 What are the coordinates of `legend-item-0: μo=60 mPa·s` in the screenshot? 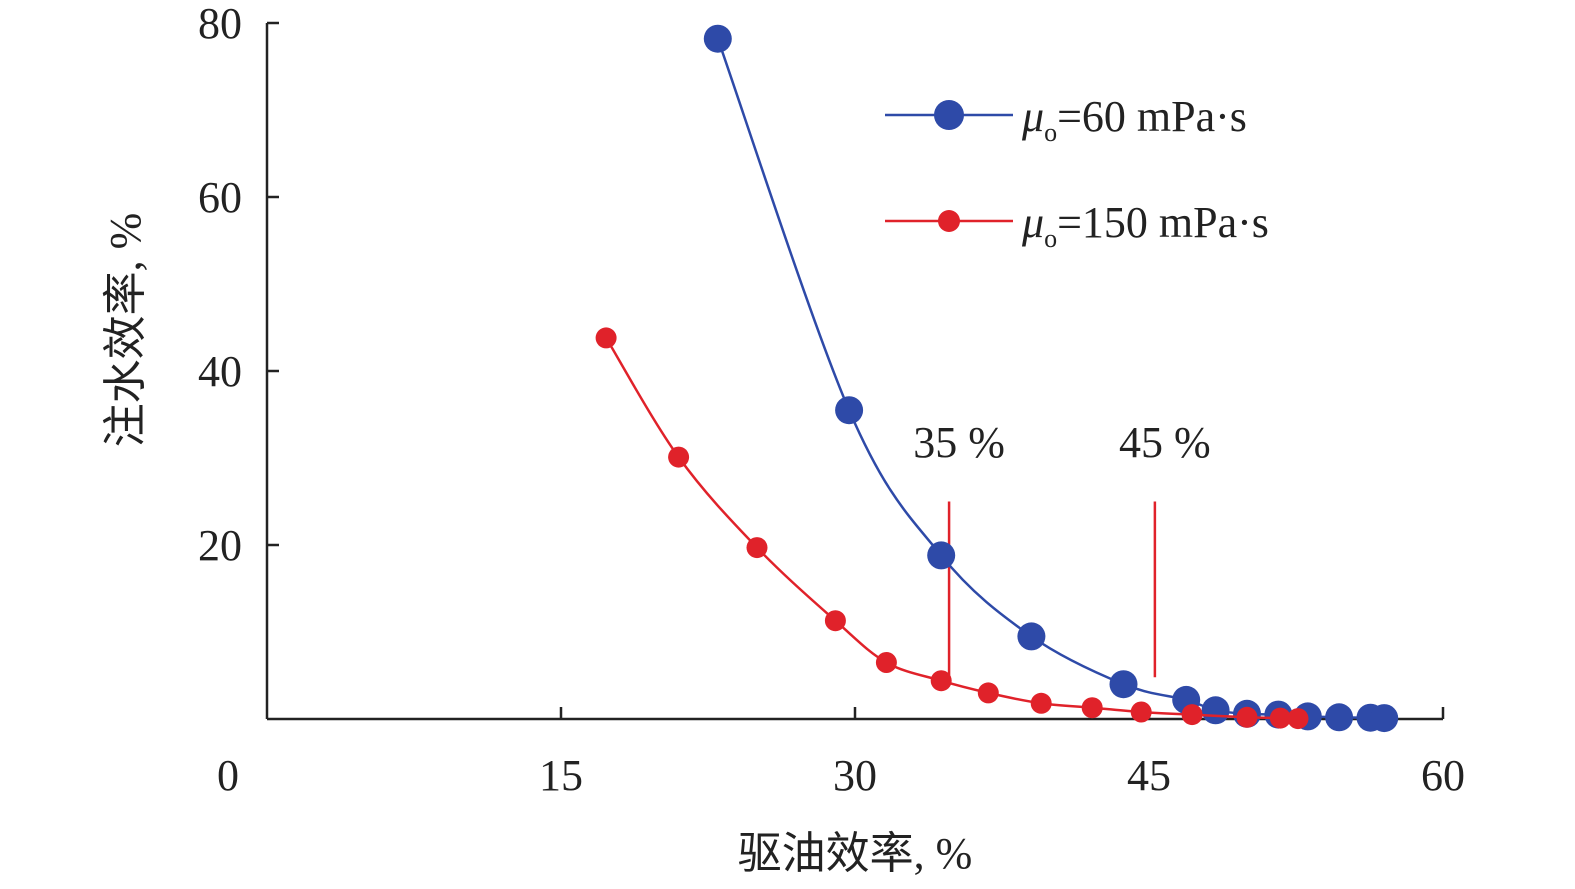 It's located at (1066, 119).